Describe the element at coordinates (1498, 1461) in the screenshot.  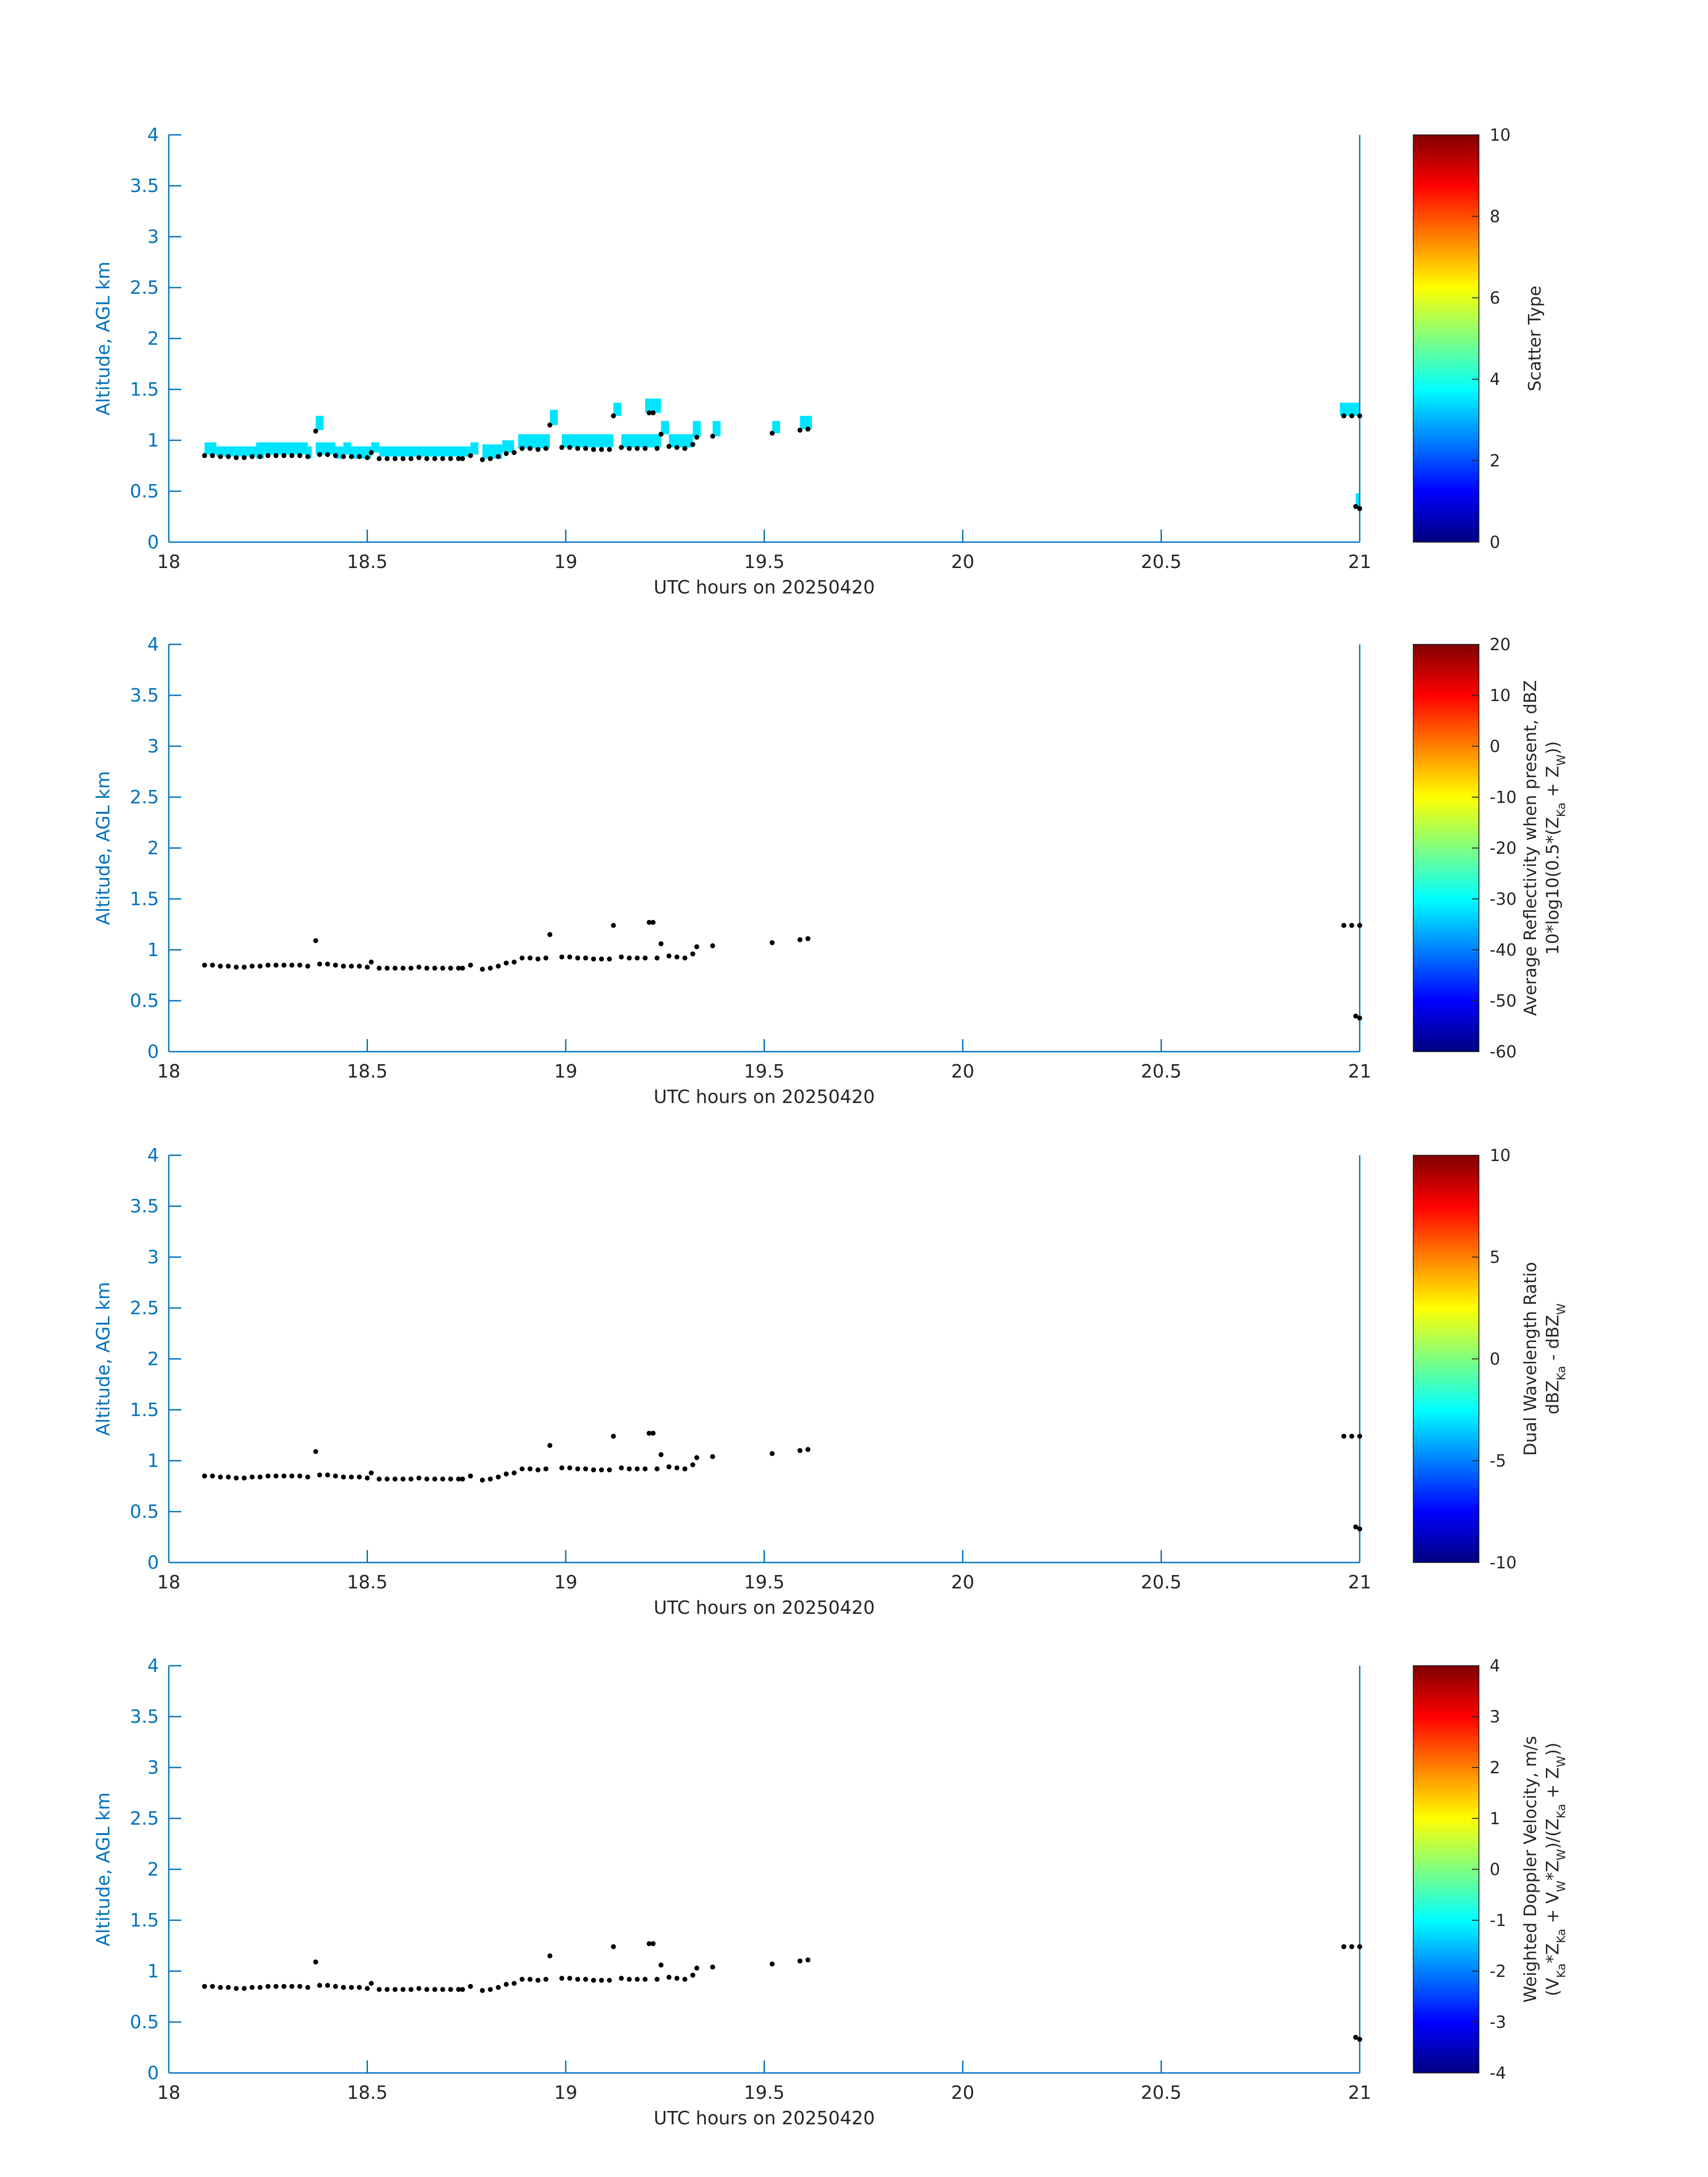
I see `colorbar-tick-label: -5` at that location.